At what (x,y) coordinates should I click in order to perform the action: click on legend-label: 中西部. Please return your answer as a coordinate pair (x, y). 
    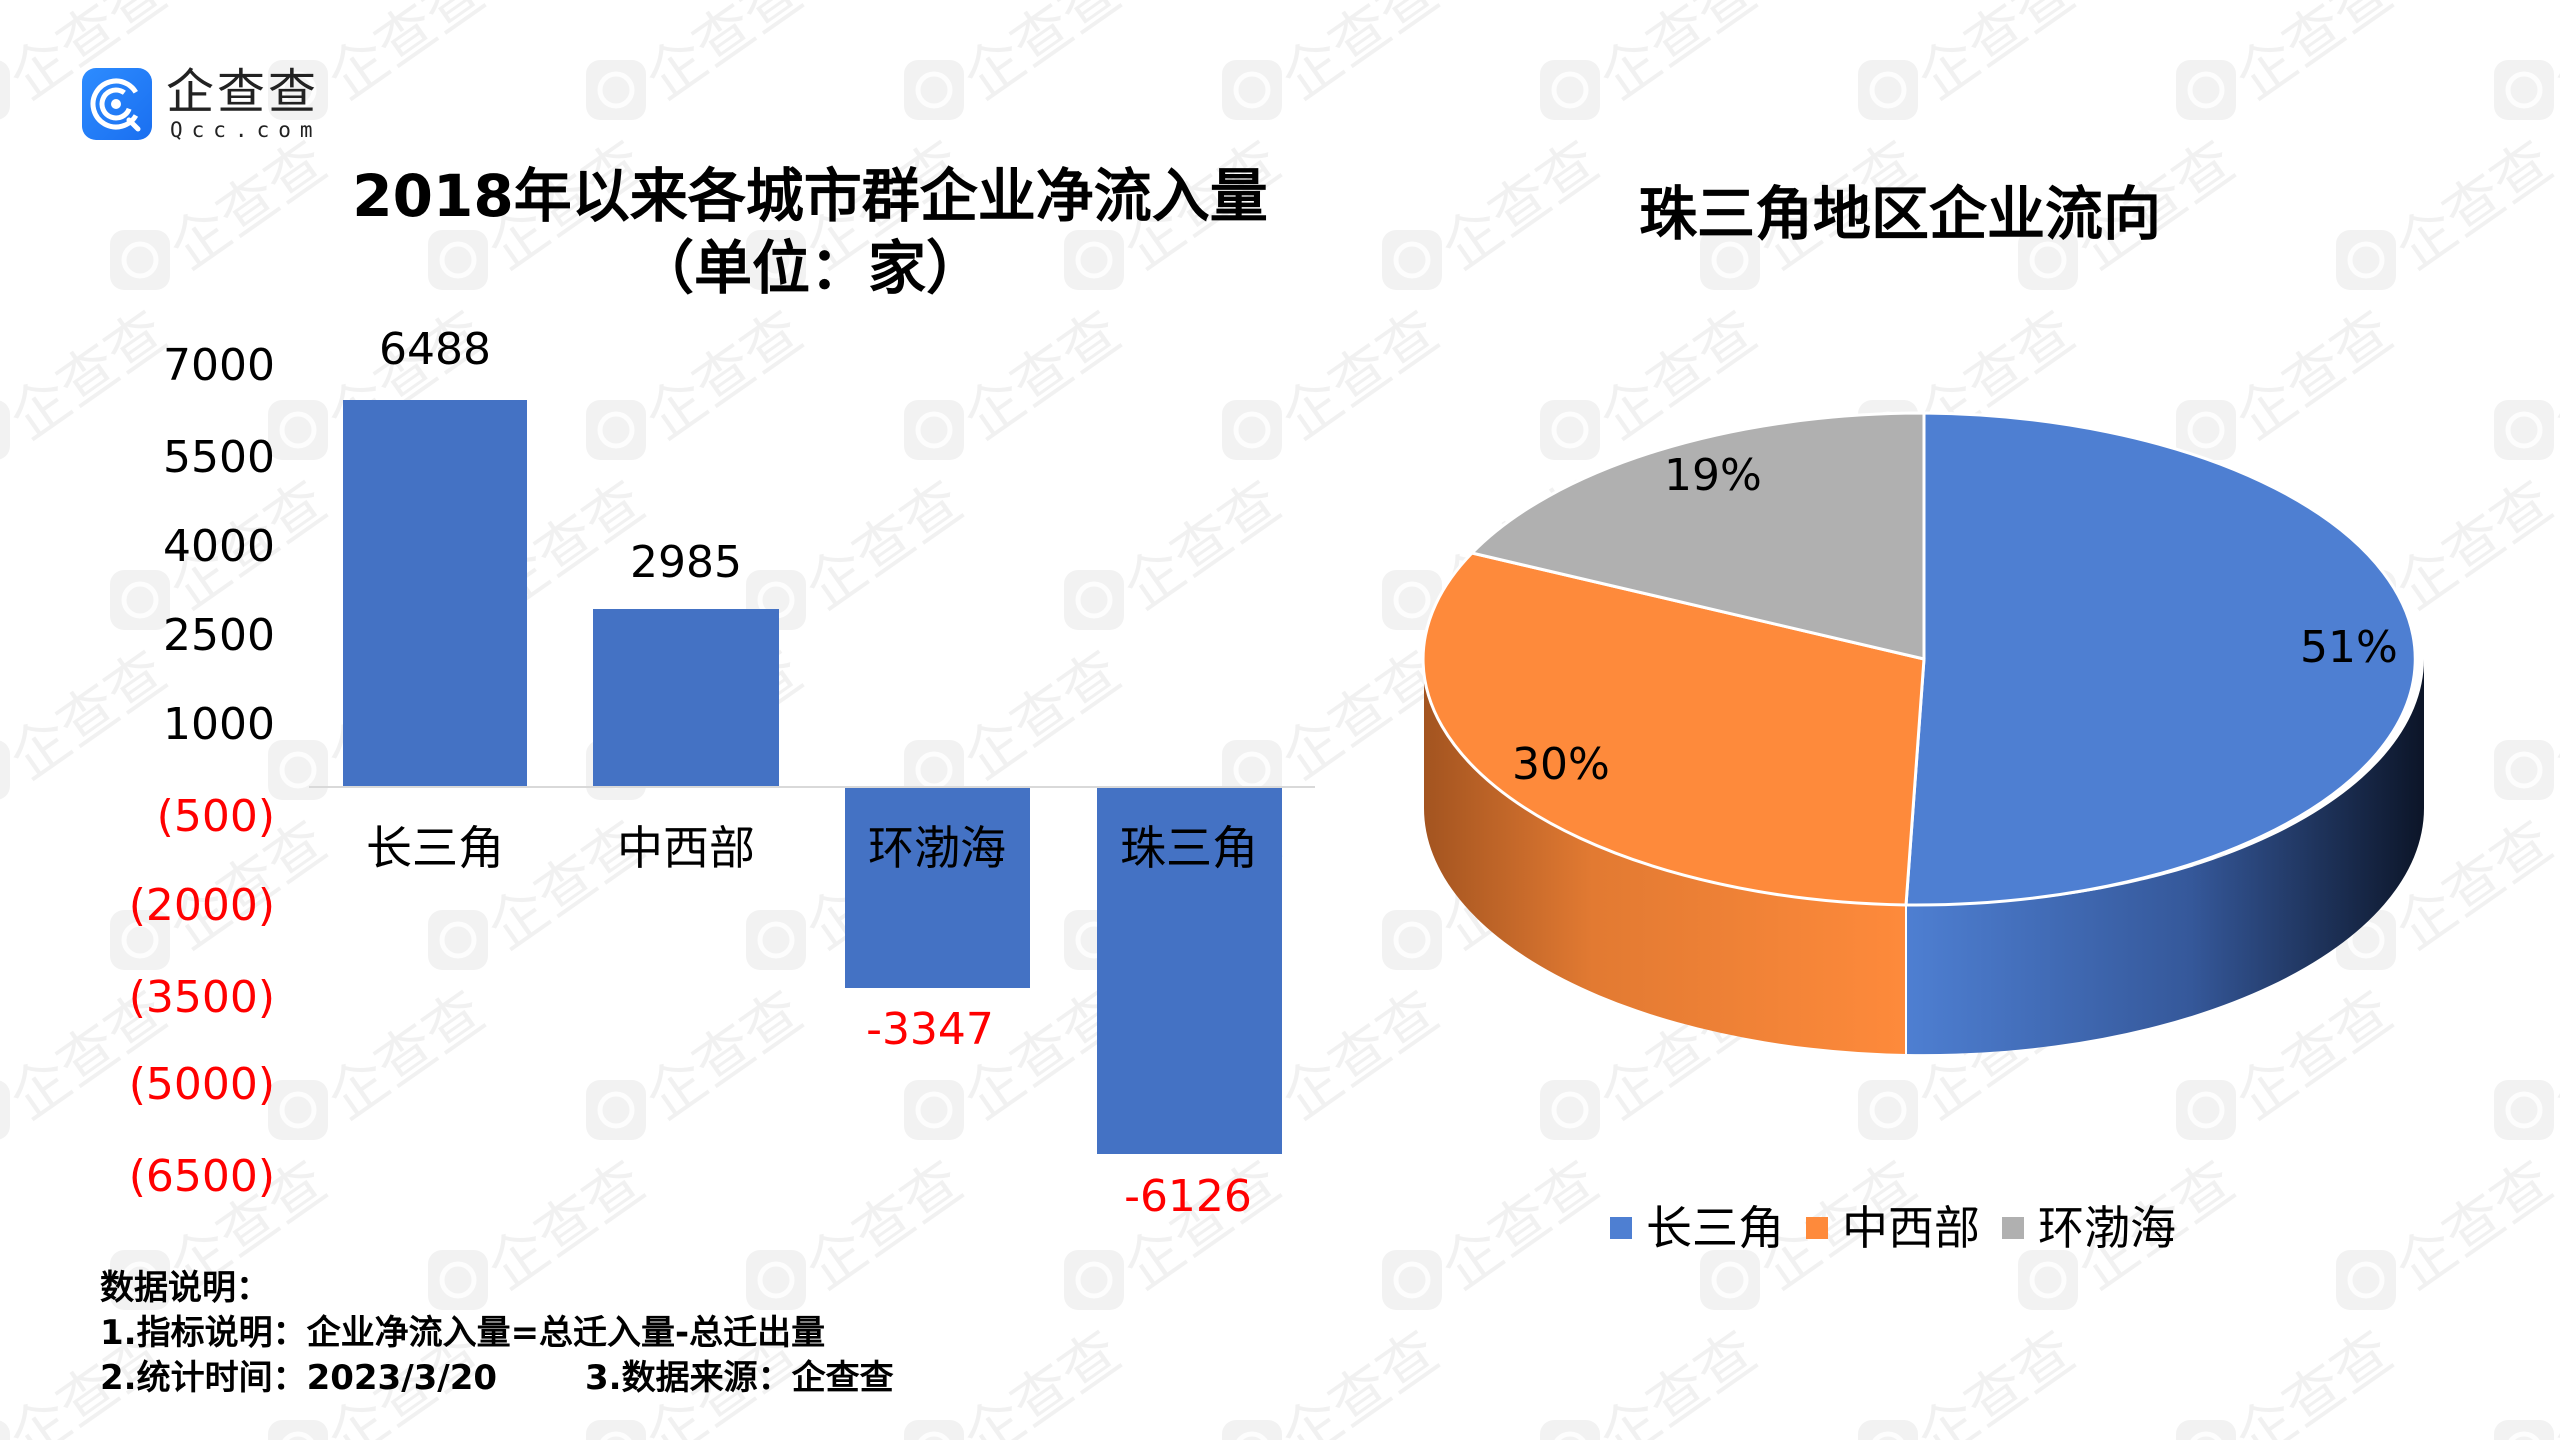
    Looking at the image, I should click on (1911, 1228).